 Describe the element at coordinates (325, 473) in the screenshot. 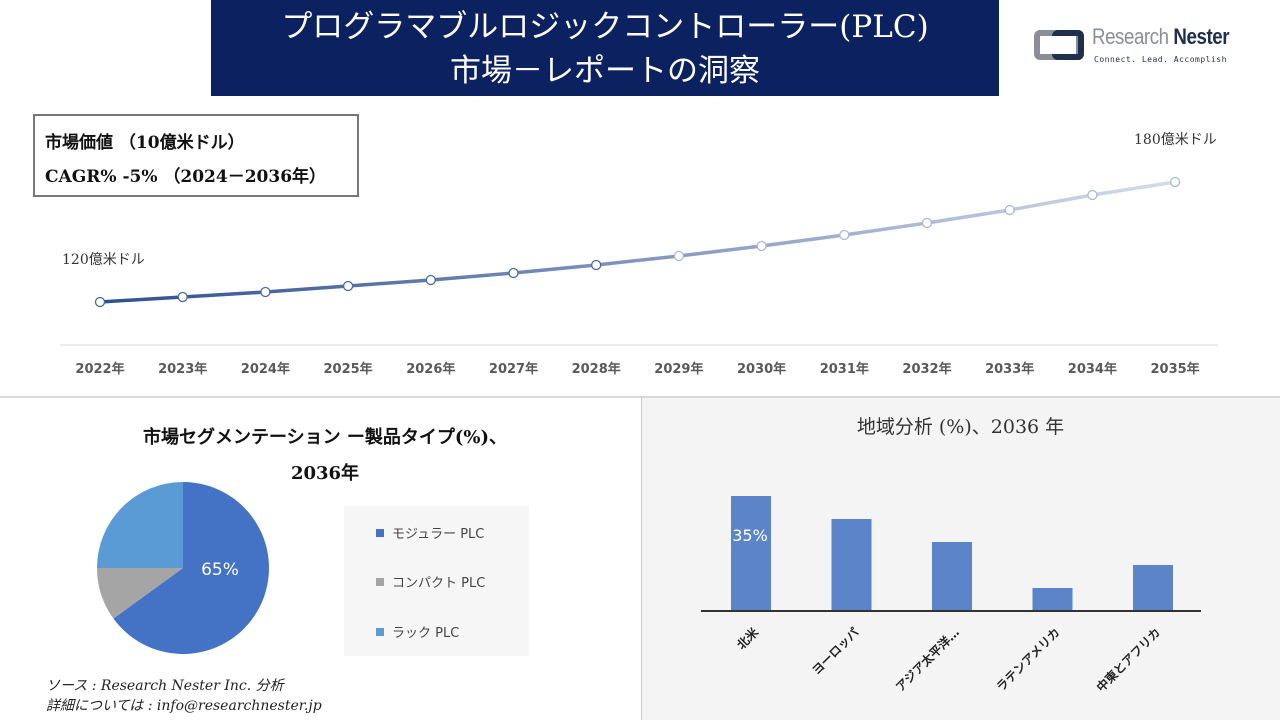

I see `pie-title-line-2: 2036年` at that location.